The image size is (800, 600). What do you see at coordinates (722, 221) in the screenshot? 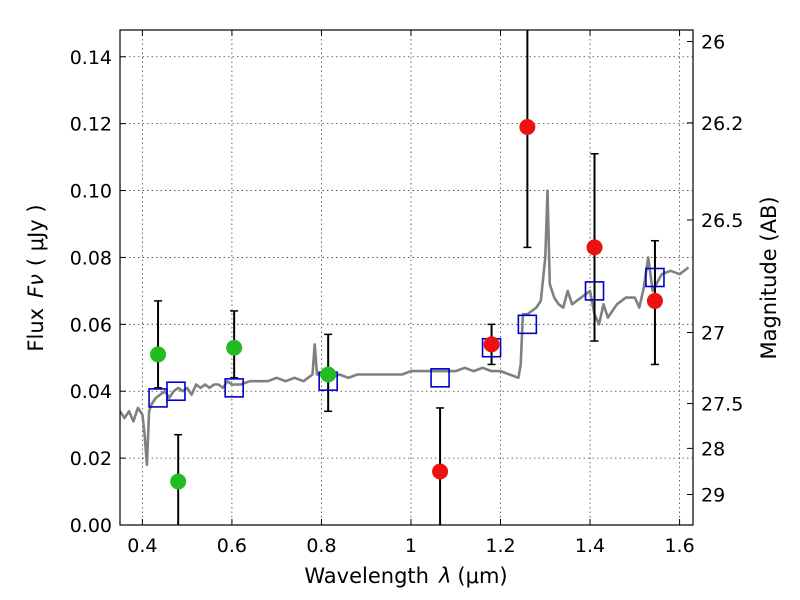
I see `mag-tick-label: 26.5` at bounding box center [722, 221].